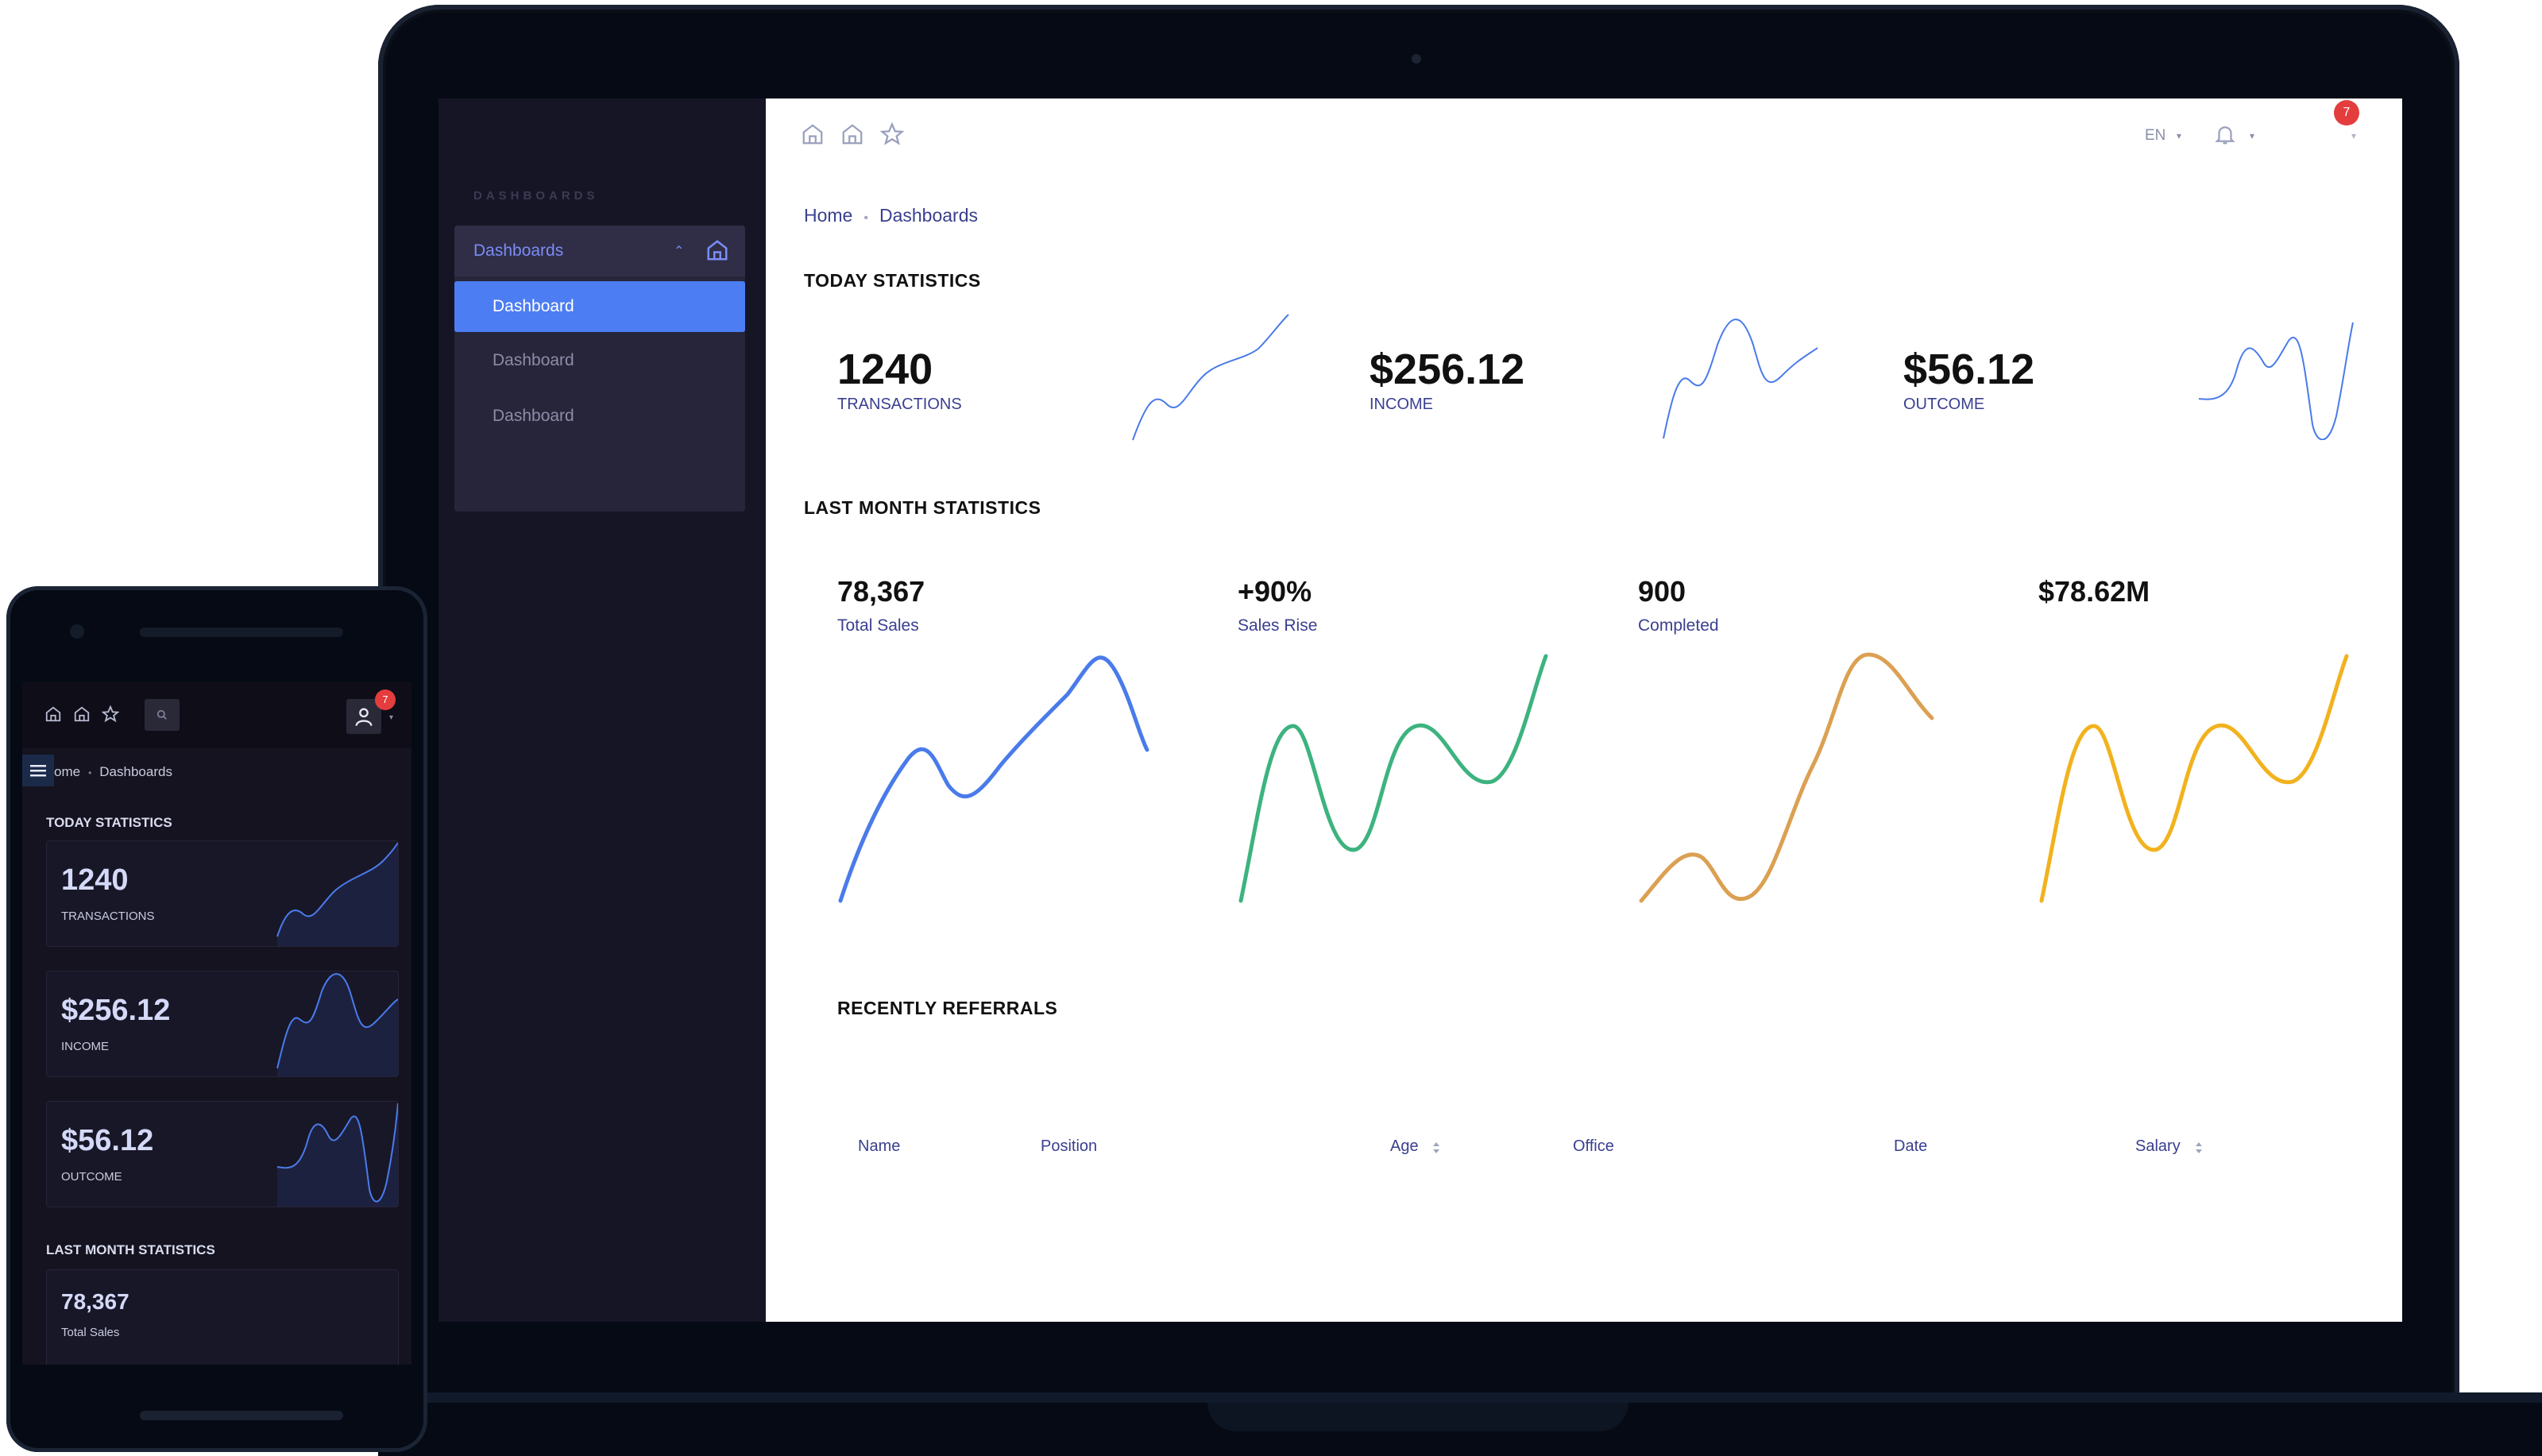  Describe the element at coordinates (216, 715) in the screenshot. I see `phone-topbar: 7 ▾` at that location.